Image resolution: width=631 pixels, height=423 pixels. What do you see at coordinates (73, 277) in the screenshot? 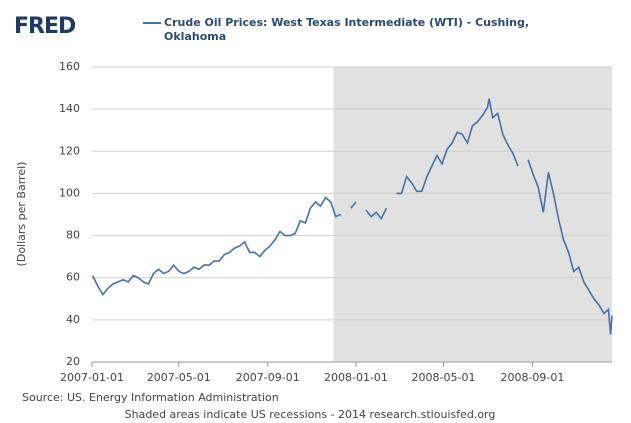
I see `y-tick-label: 60` at bounding box center [73, 277].